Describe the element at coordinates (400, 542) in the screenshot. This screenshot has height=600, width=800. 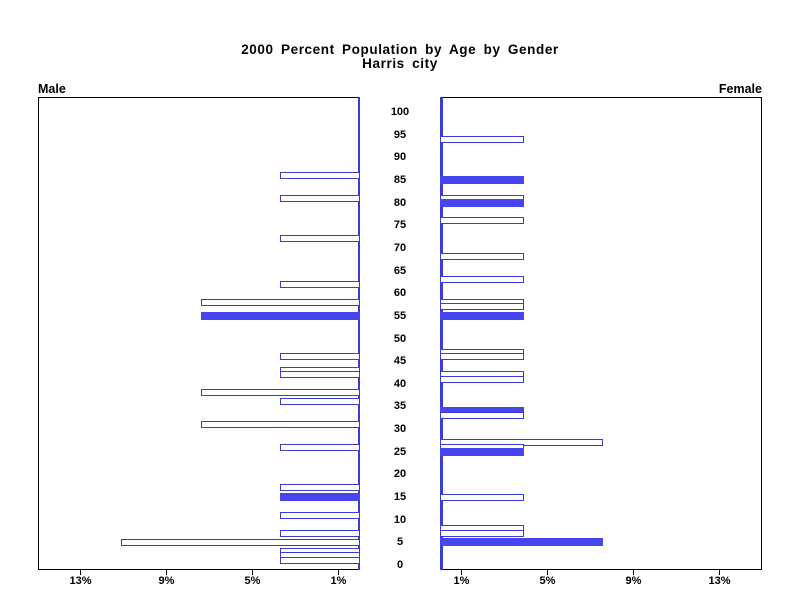
I see `age-tick-label: 5` at that location.